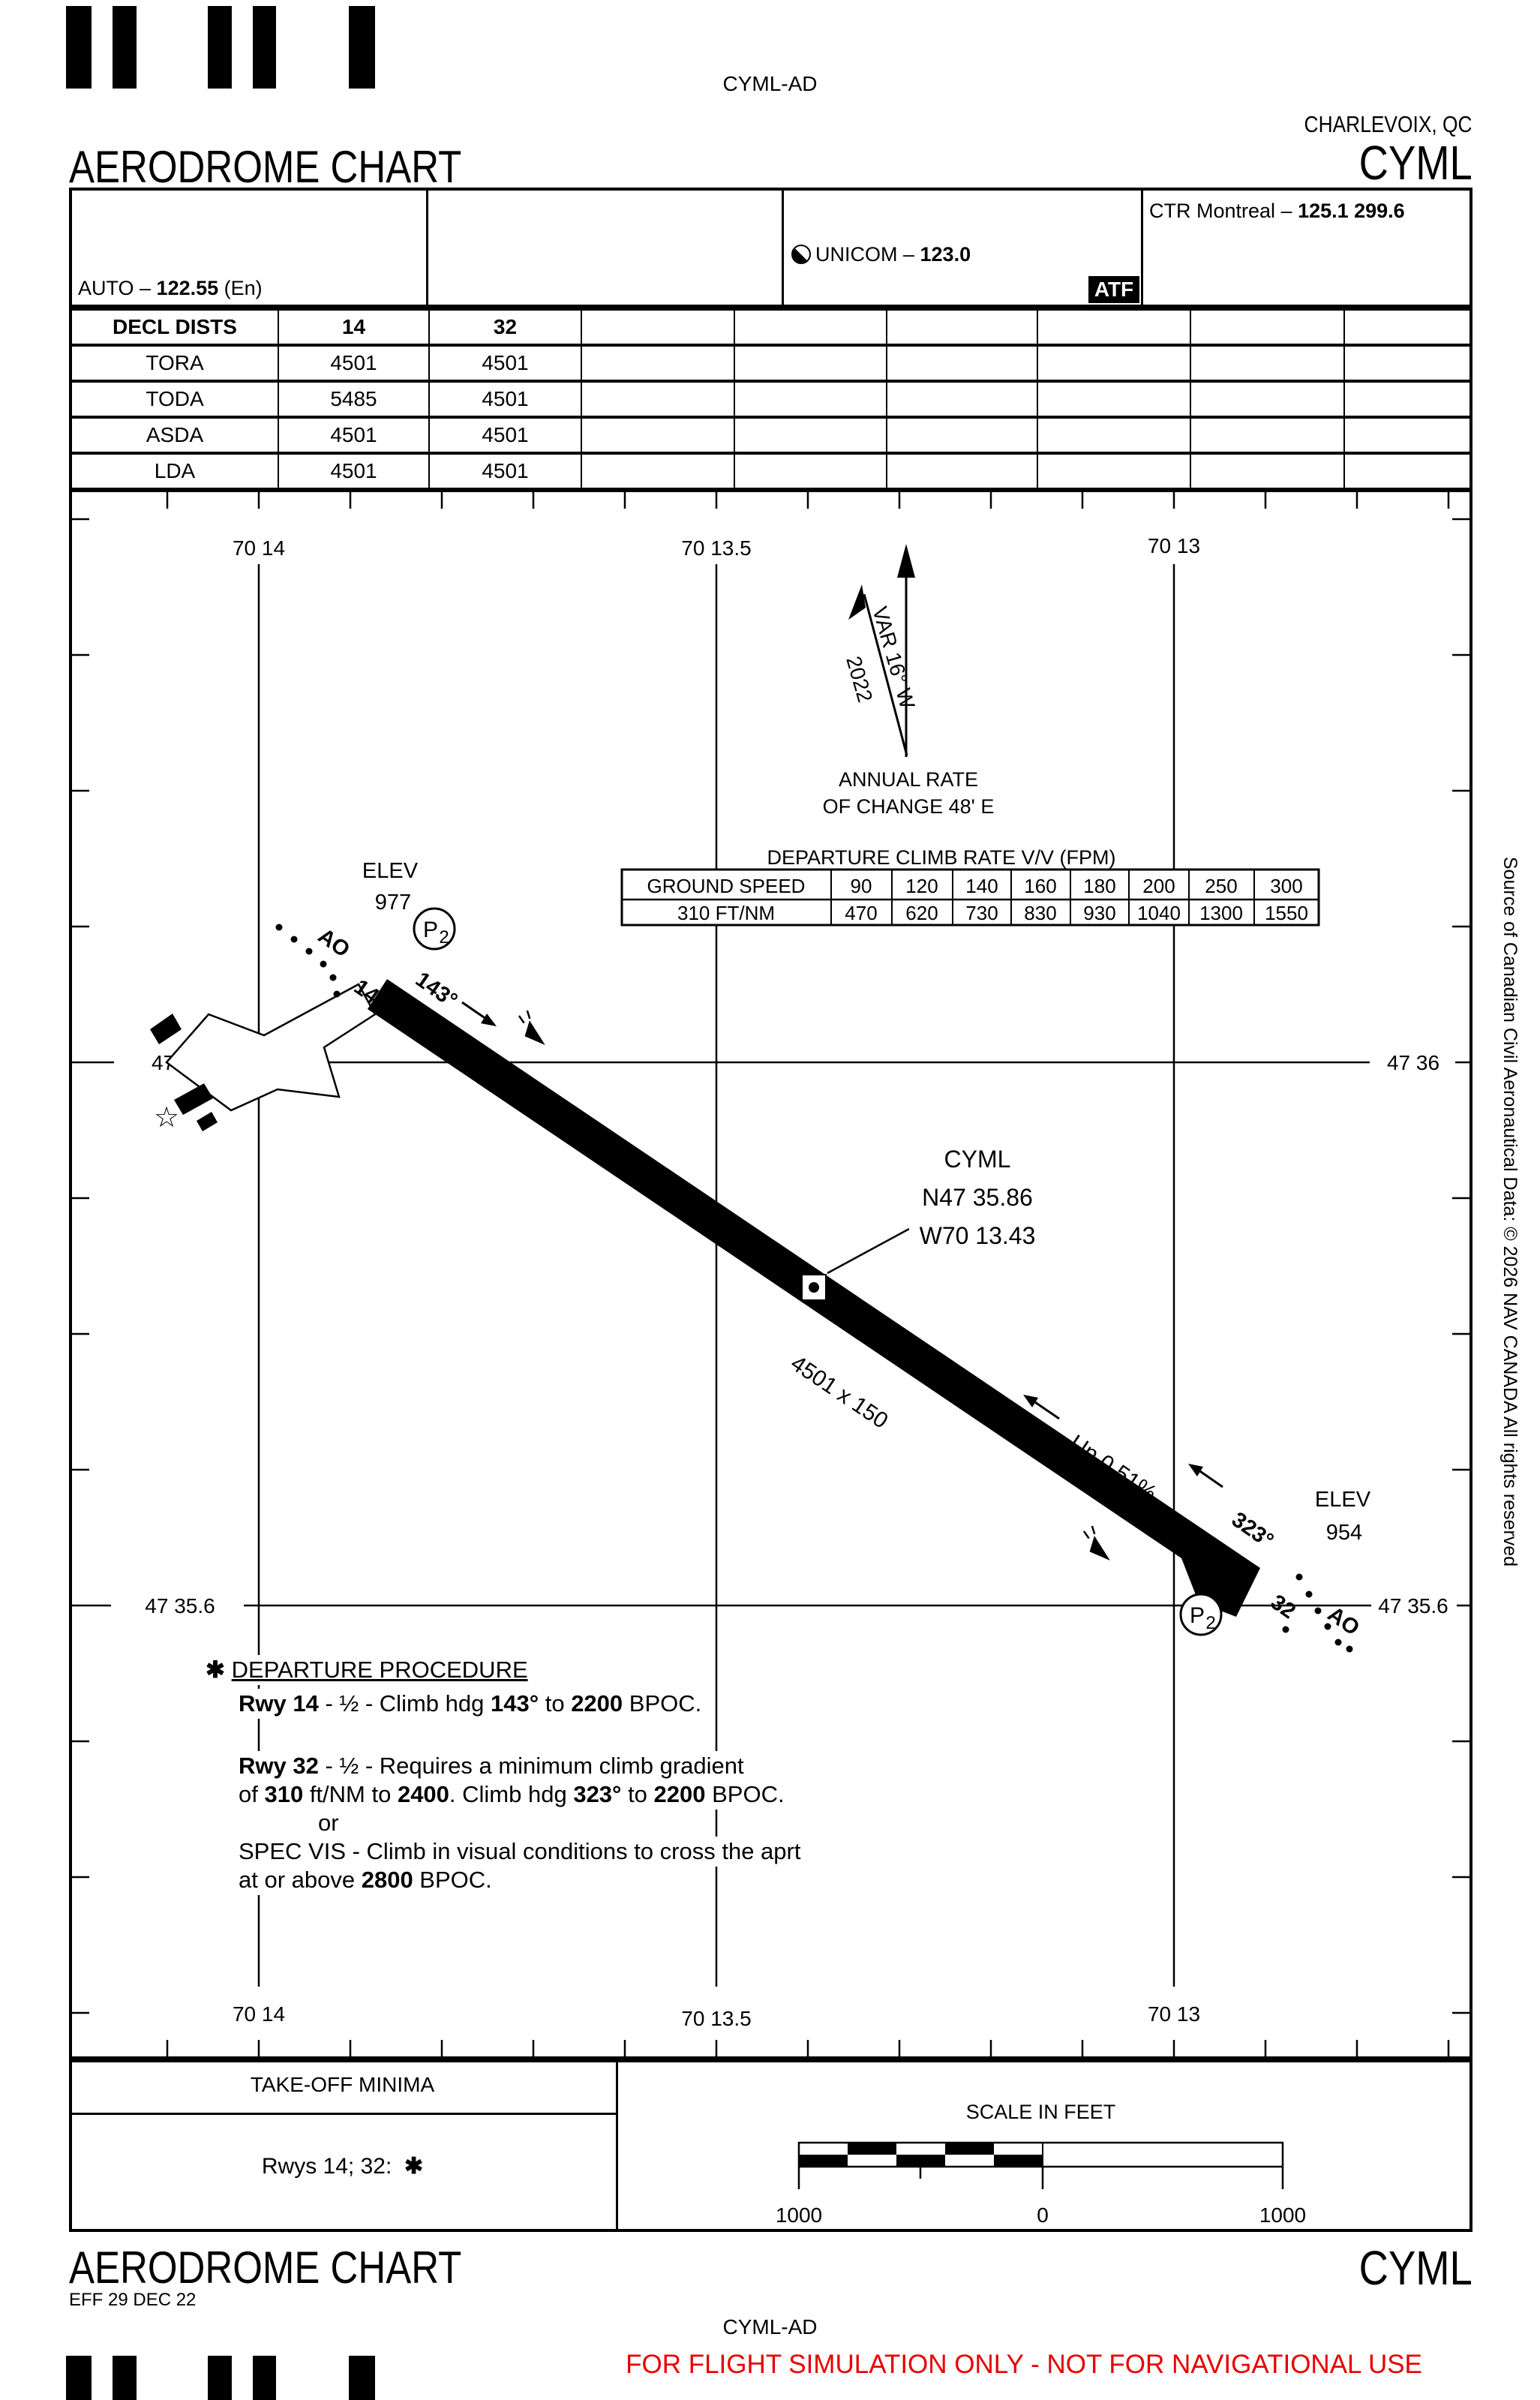  I want to click on svg-text: 310 FT/NM, so click(726, 913).